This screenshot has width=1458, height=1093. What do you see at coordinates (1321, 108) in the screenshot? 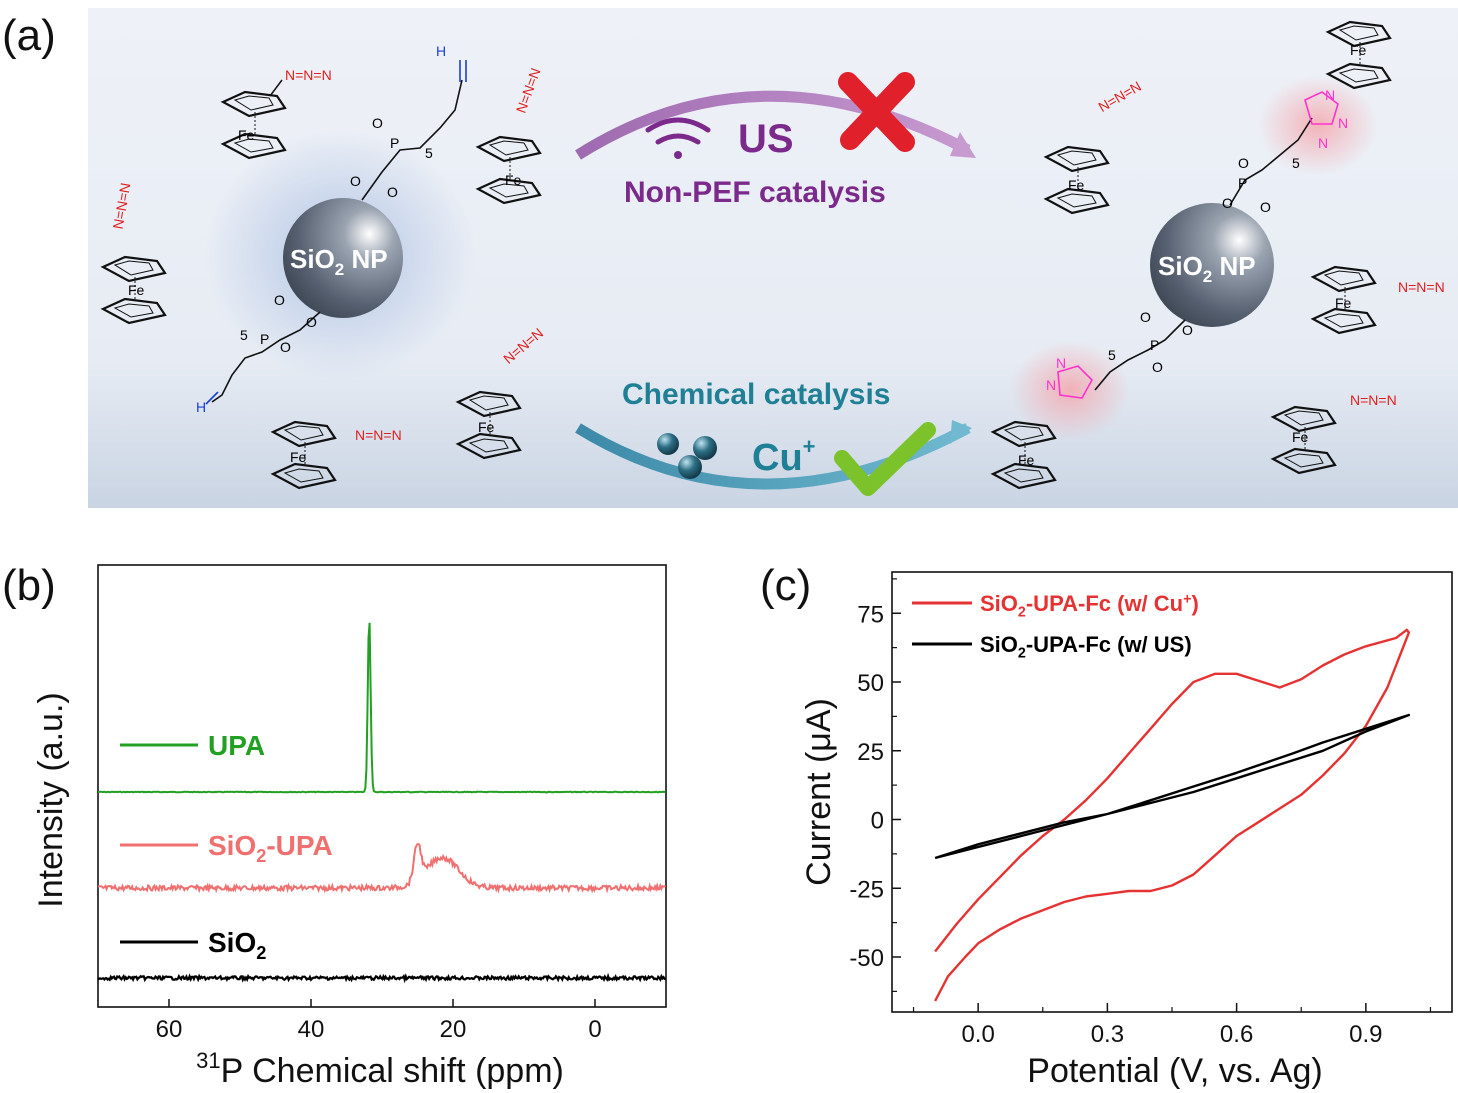
I see `triazole-ring-top` at bounding box center [1321, 108].